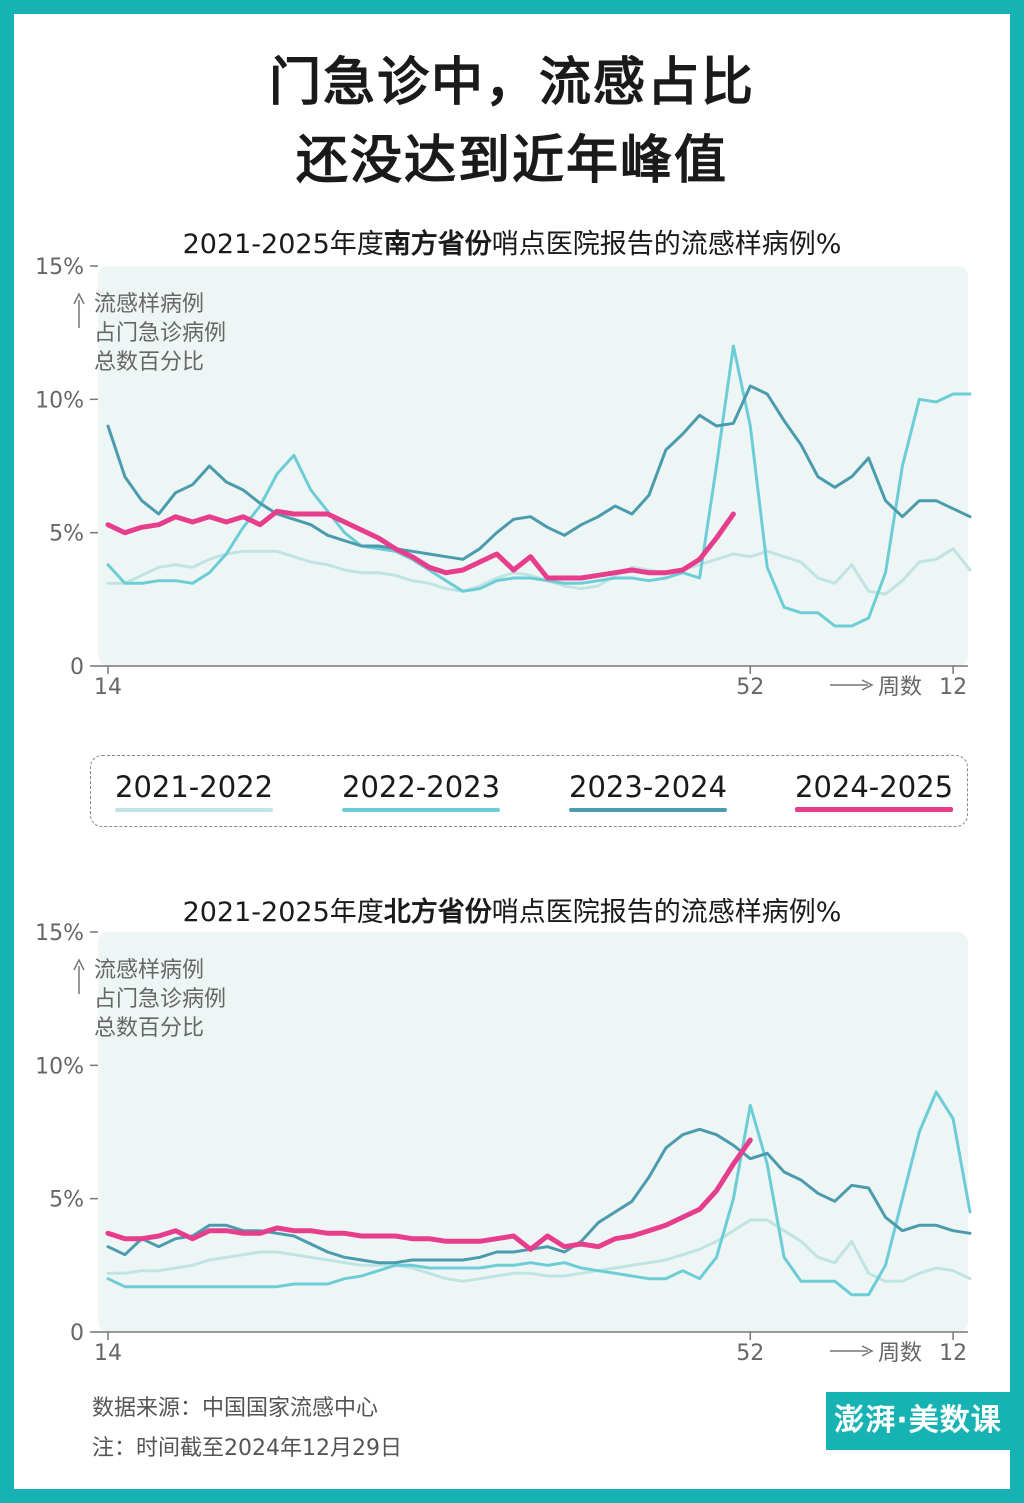 This screenshot has width=1024, height=1503. Describe the element at coordinates (918, 1421) in the screenshot. I see `brand-logo: 澎湃·美数课` at that location.